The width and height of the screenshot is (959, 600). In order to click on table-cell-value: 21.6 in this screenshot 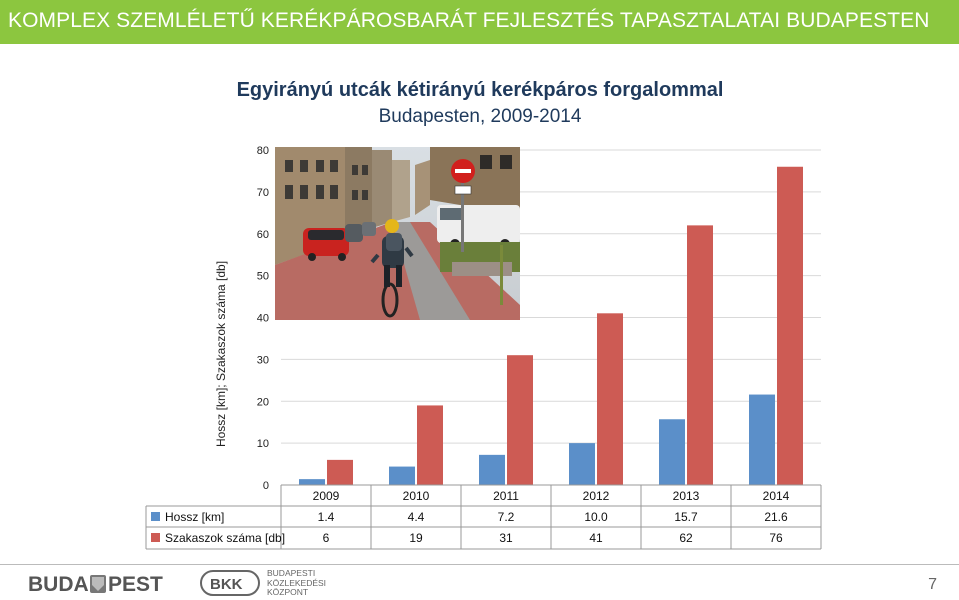, I will do `click(776, 517)`.